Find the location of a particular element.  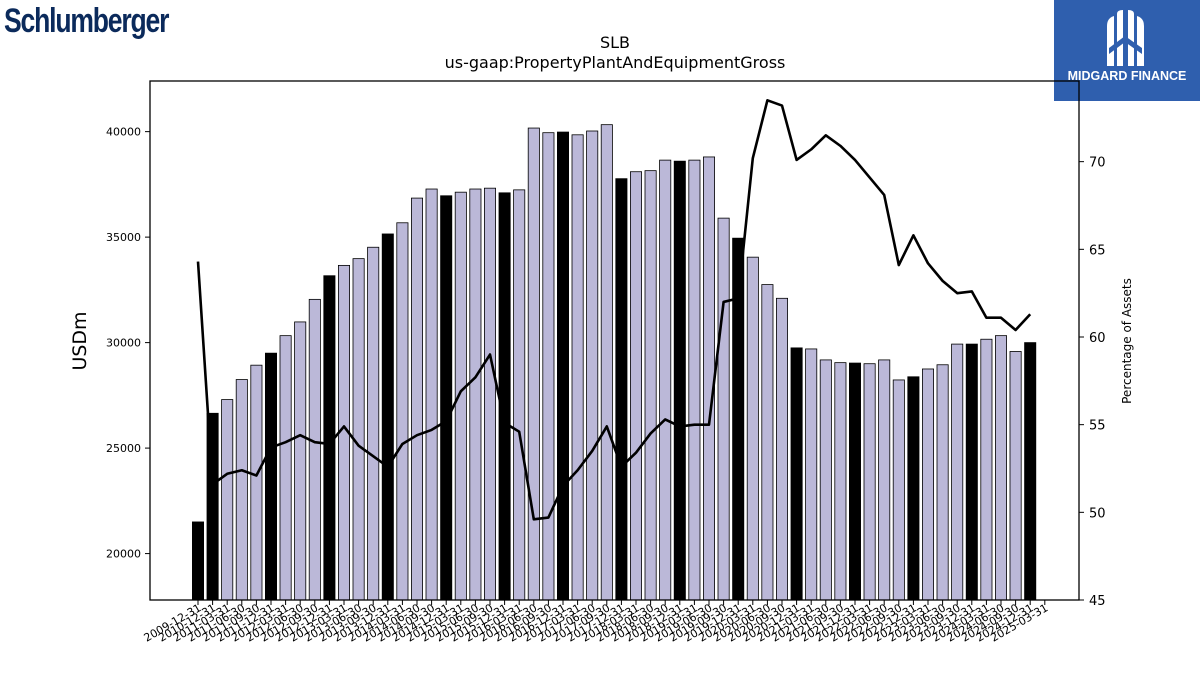

chart-subtitle: us-gaap:PropertyPlantAndEquipmentGross is located at coordinates (615, 62).